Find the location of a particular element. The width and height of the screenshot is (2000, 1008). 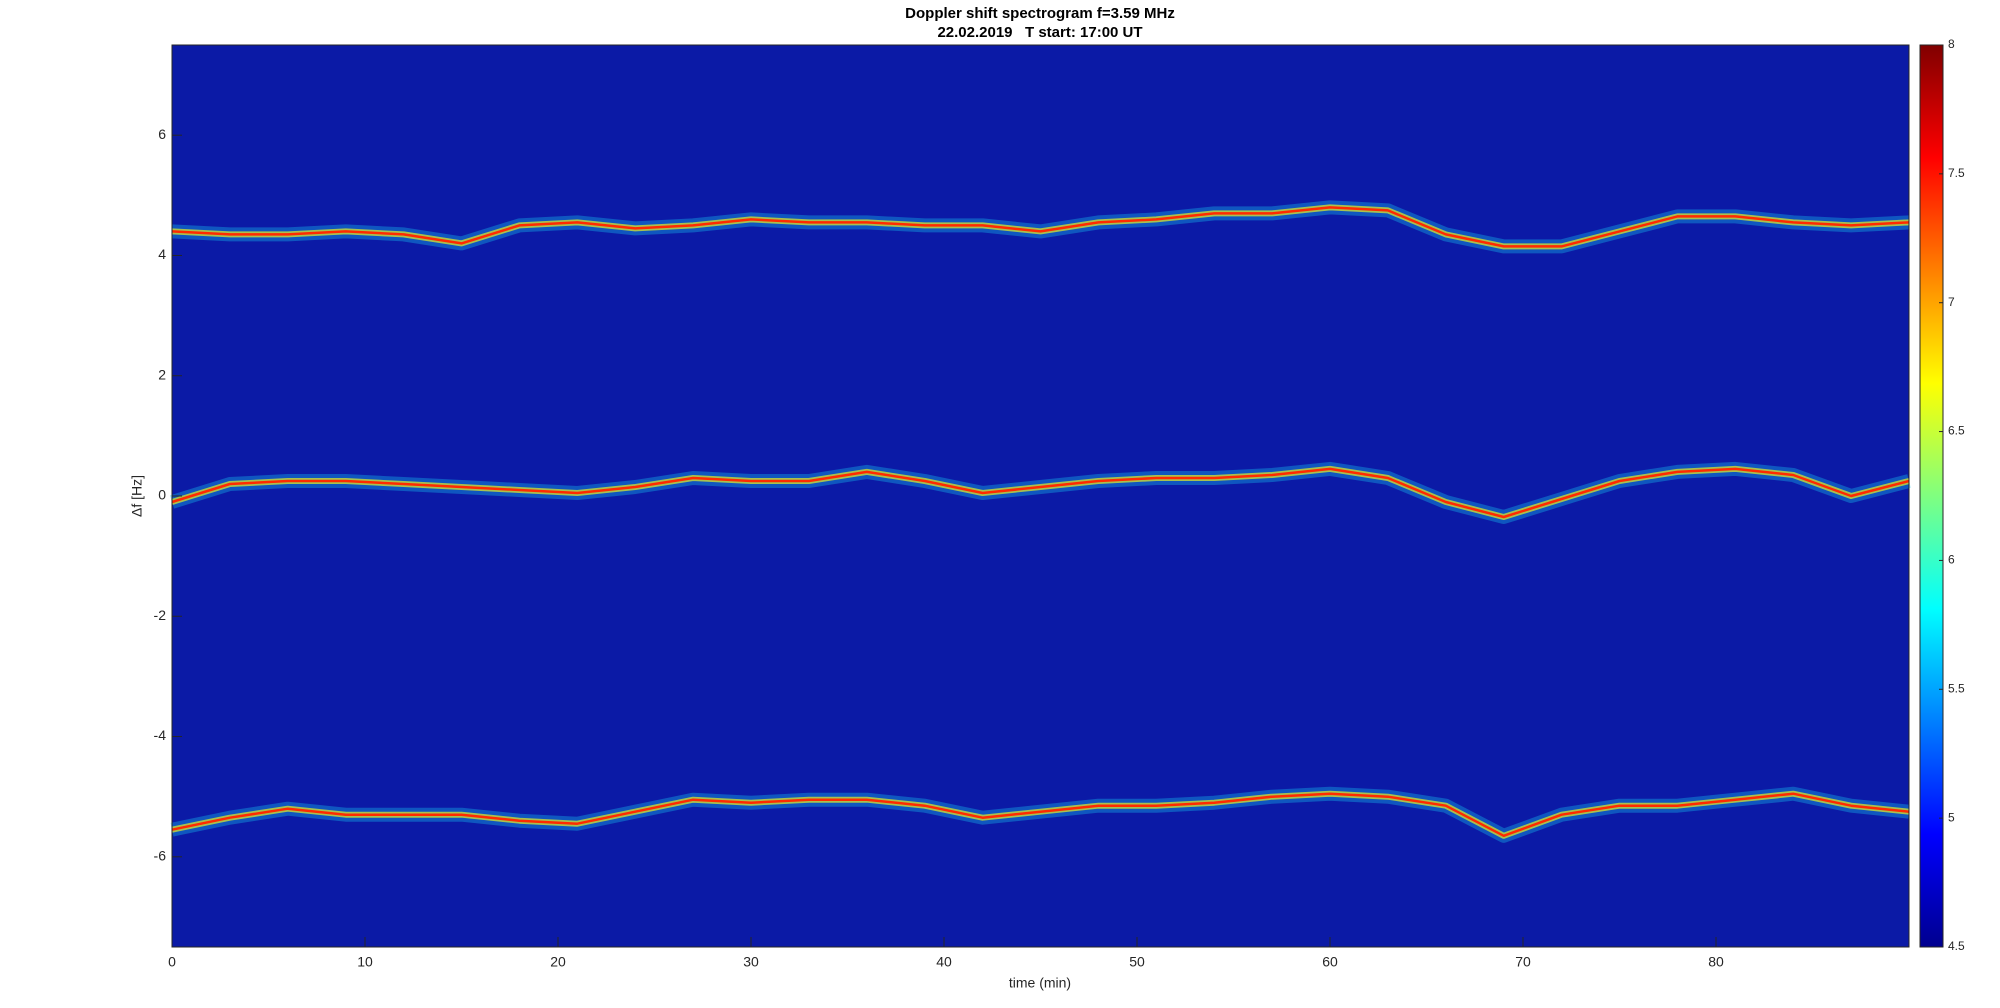

colorbar-tick-label: 4.5 is located at coordinates (1956, 946).